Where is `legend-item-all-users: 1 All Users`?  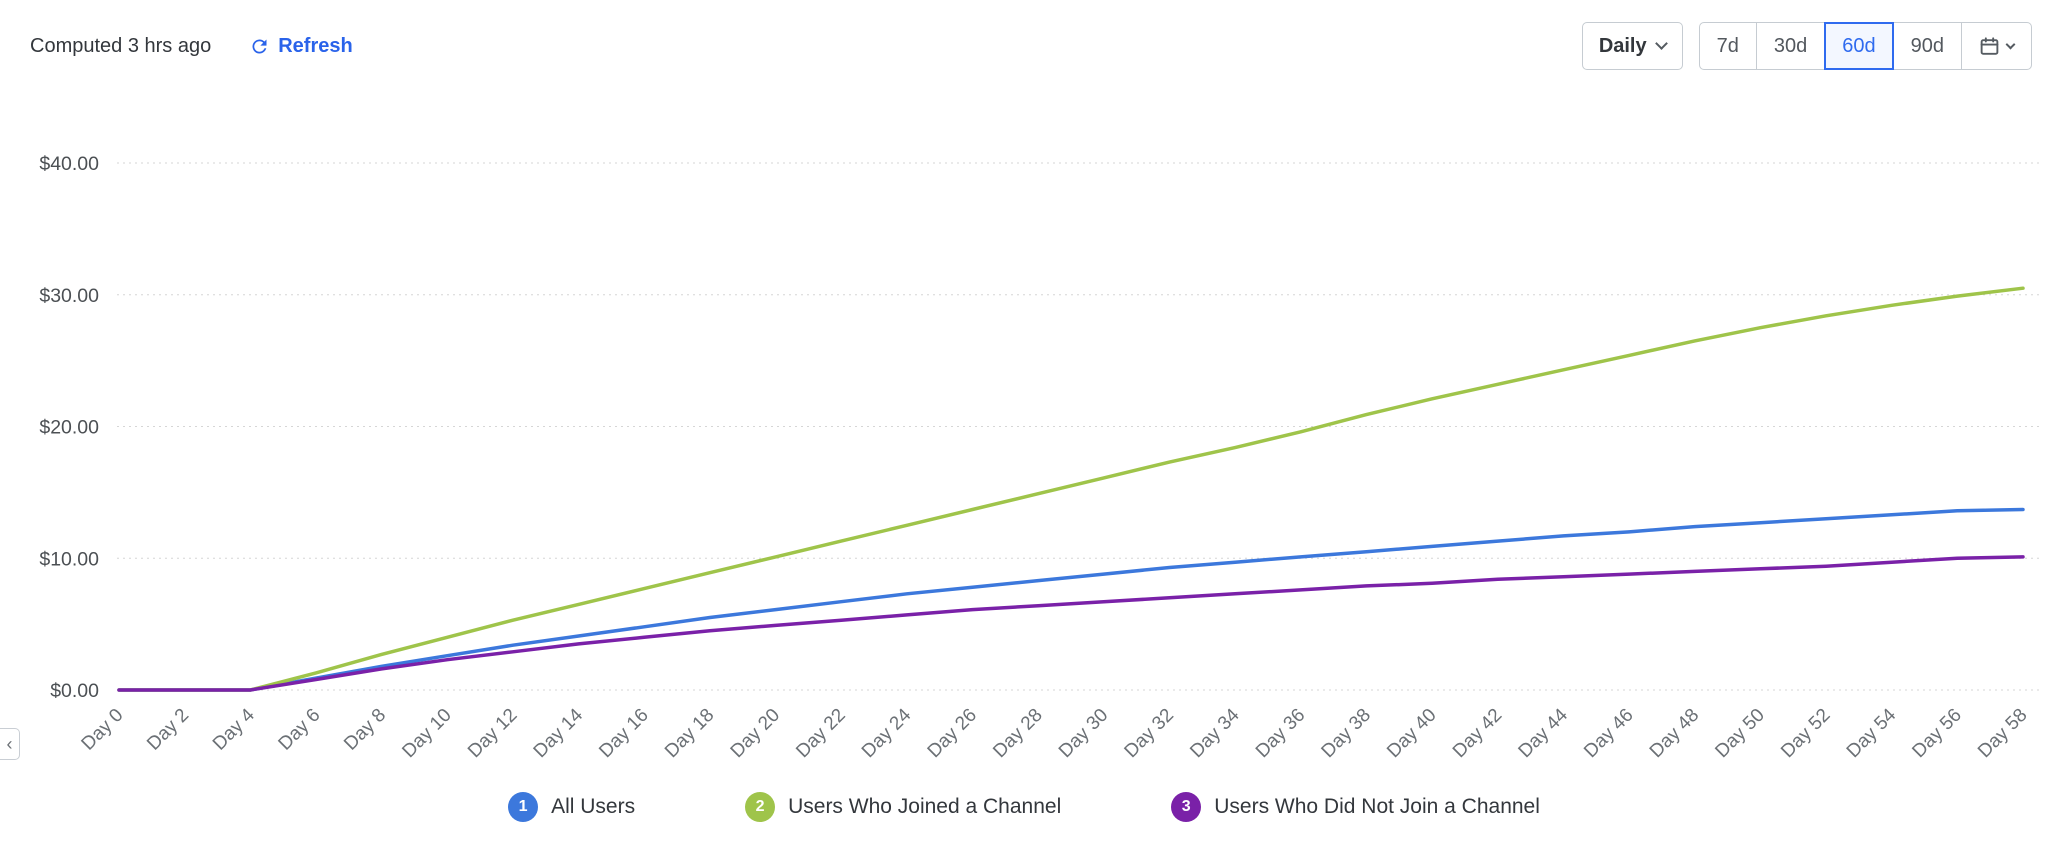
legend-item-all-users: 1 All Users is located at coordinates (571, 807).